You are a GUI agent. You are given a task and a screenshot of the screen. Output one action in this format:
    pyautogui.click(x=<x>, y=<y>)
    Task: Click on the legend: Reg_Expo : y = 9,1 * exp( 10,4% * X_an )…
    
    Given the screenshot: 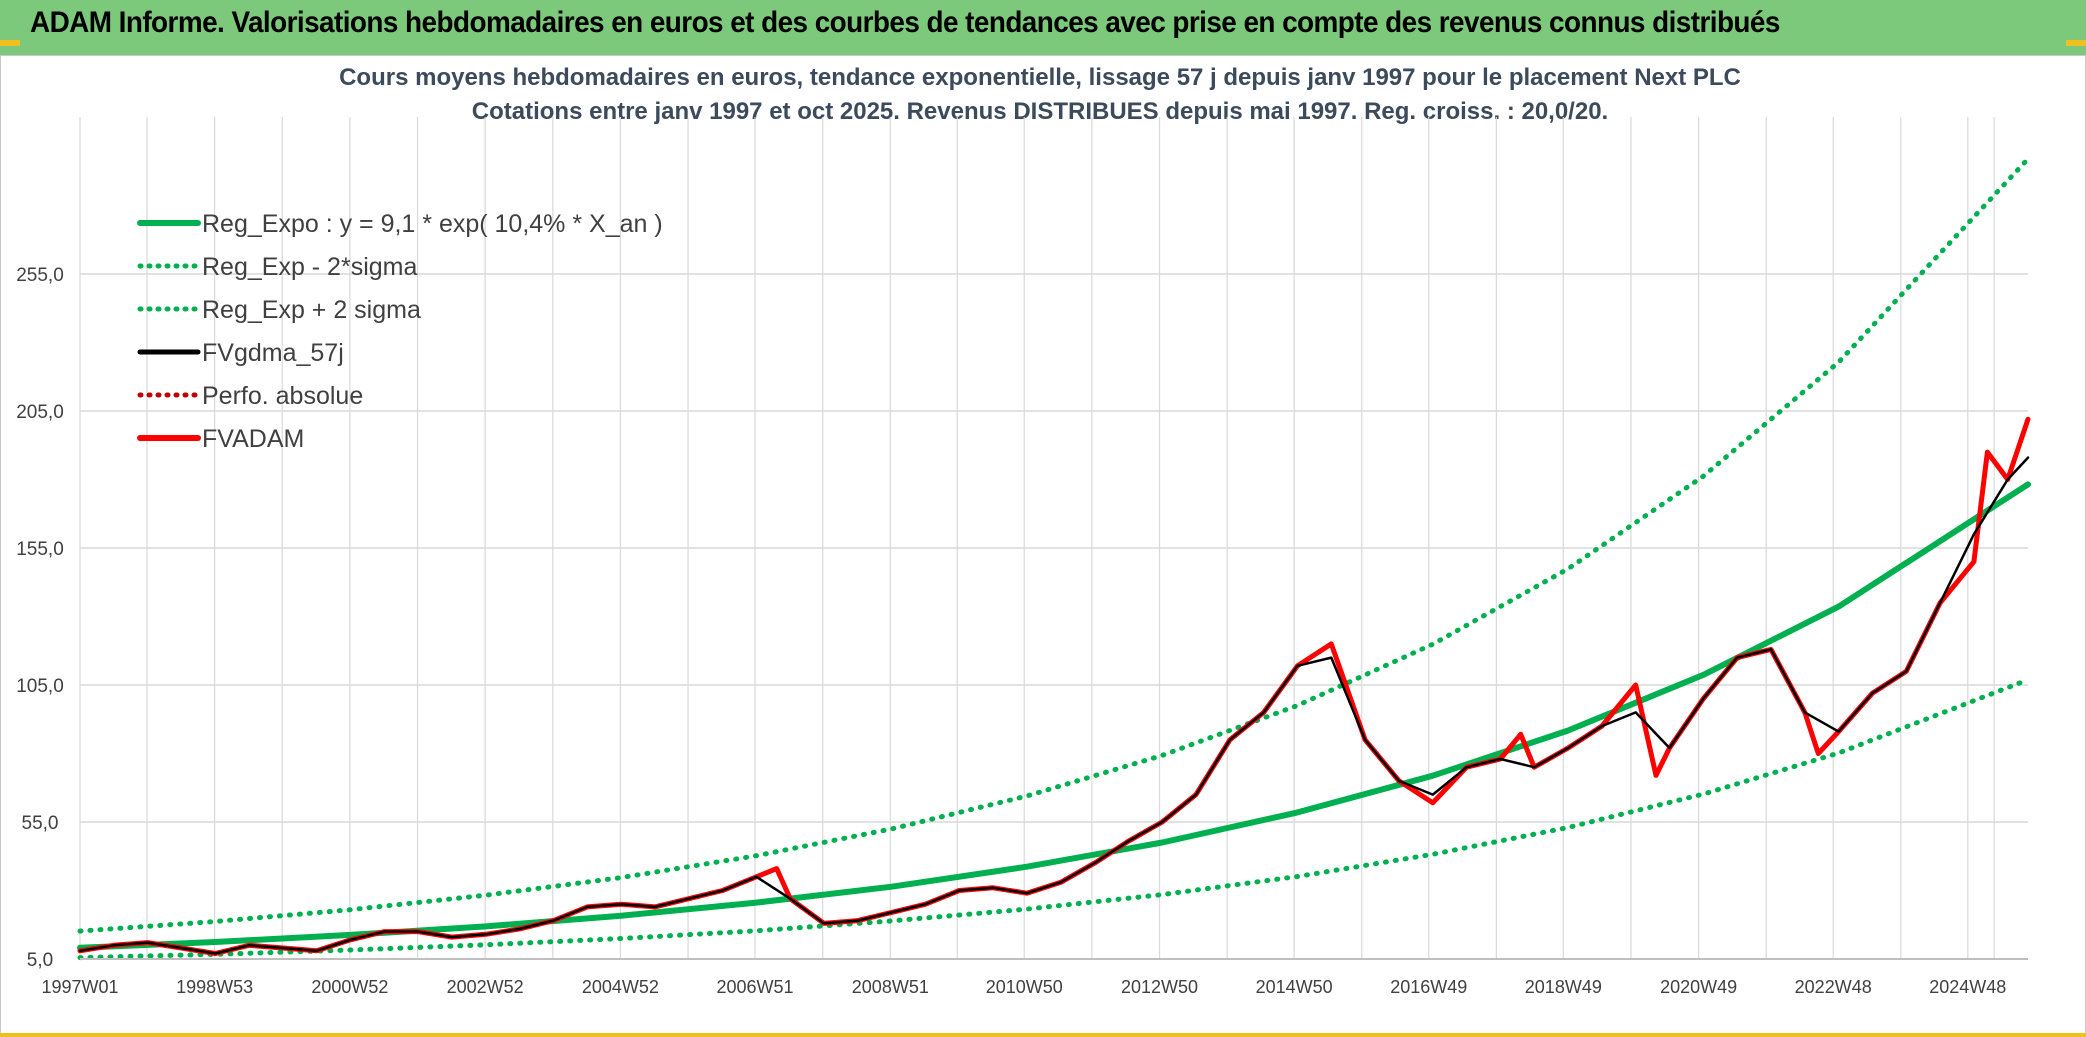 What is the action you would take?
    pyautogui.click(x=400, y=331)
    